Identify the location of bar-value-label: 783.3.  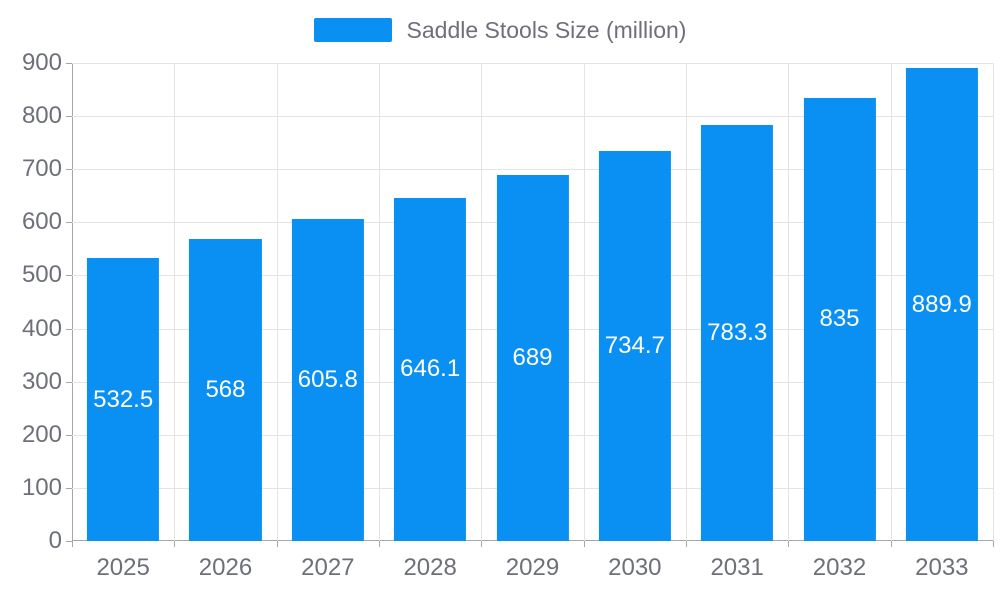
(737, 332).